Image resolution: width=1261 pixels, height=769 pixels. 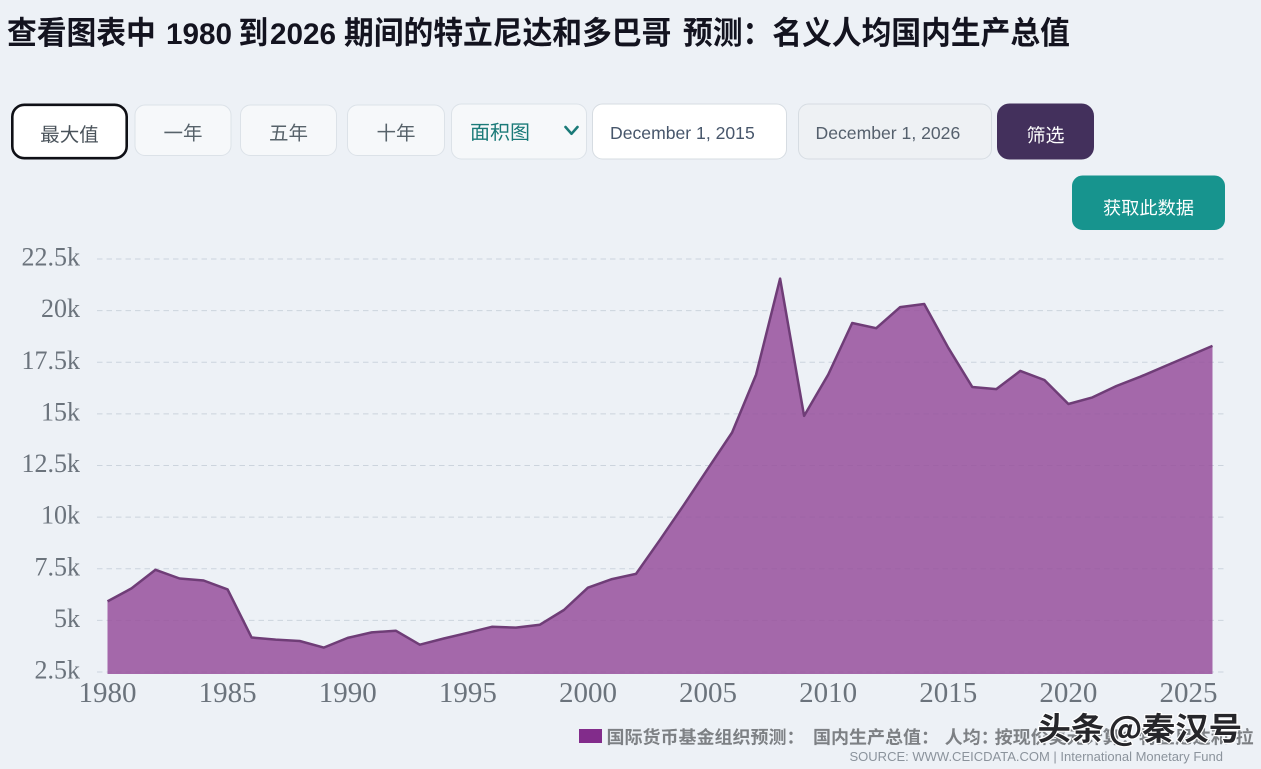 I want to click on svg-text: 22.5k, so click(x=51, y=257).